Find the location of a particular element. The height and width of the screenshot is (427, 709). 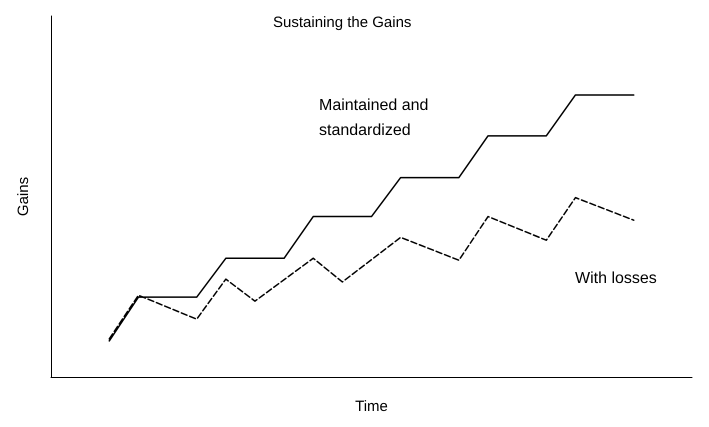

annotation: Maintained and standardized is located at coordinates (373, 118).